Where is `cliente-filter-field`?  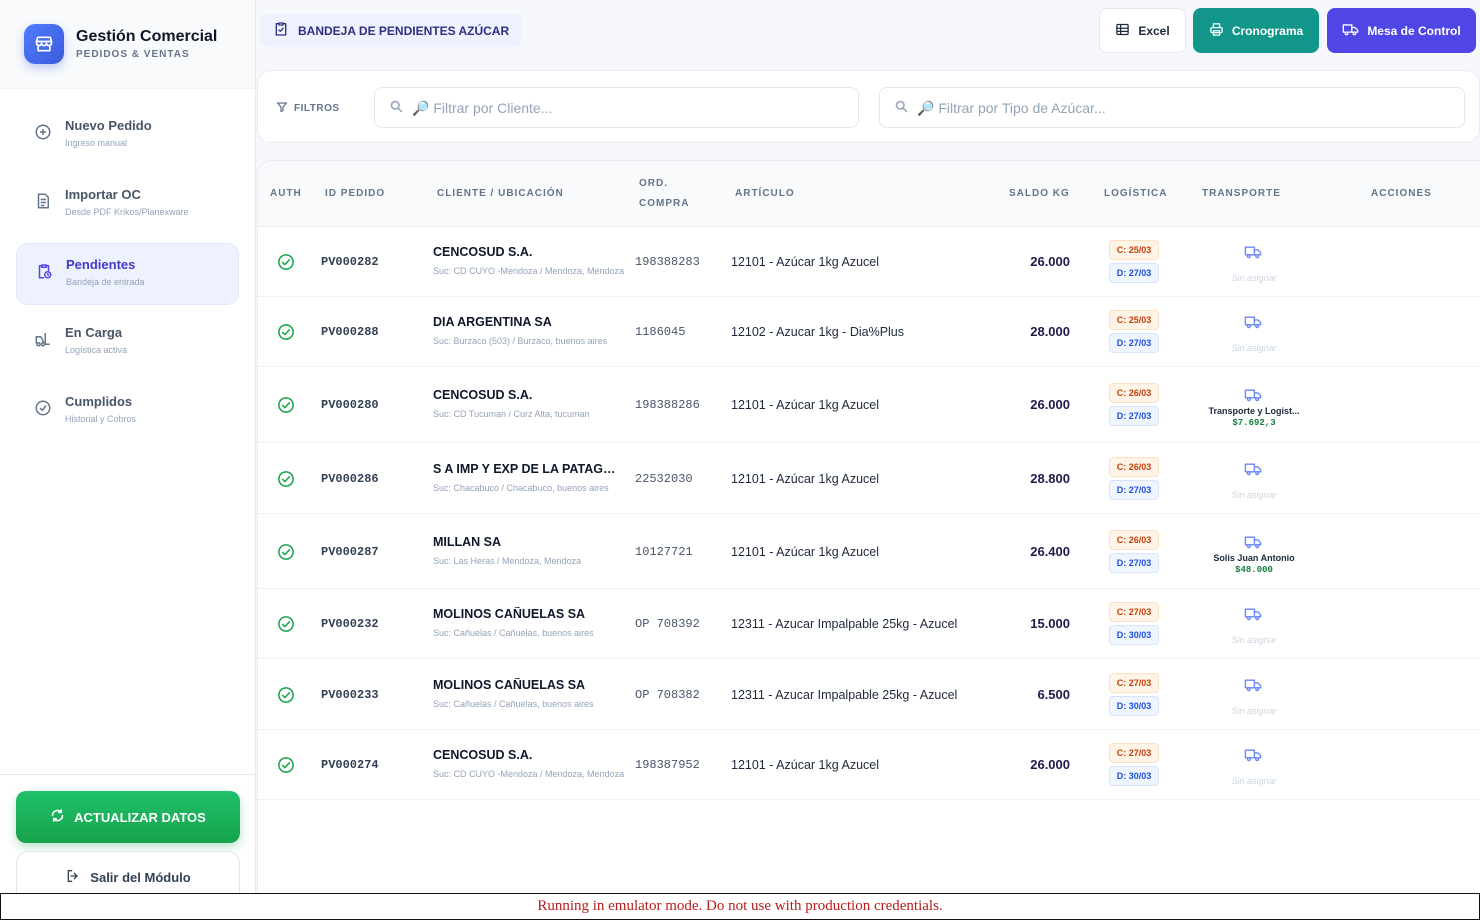
cliente-filter-field is located at coordinates (616, 107).